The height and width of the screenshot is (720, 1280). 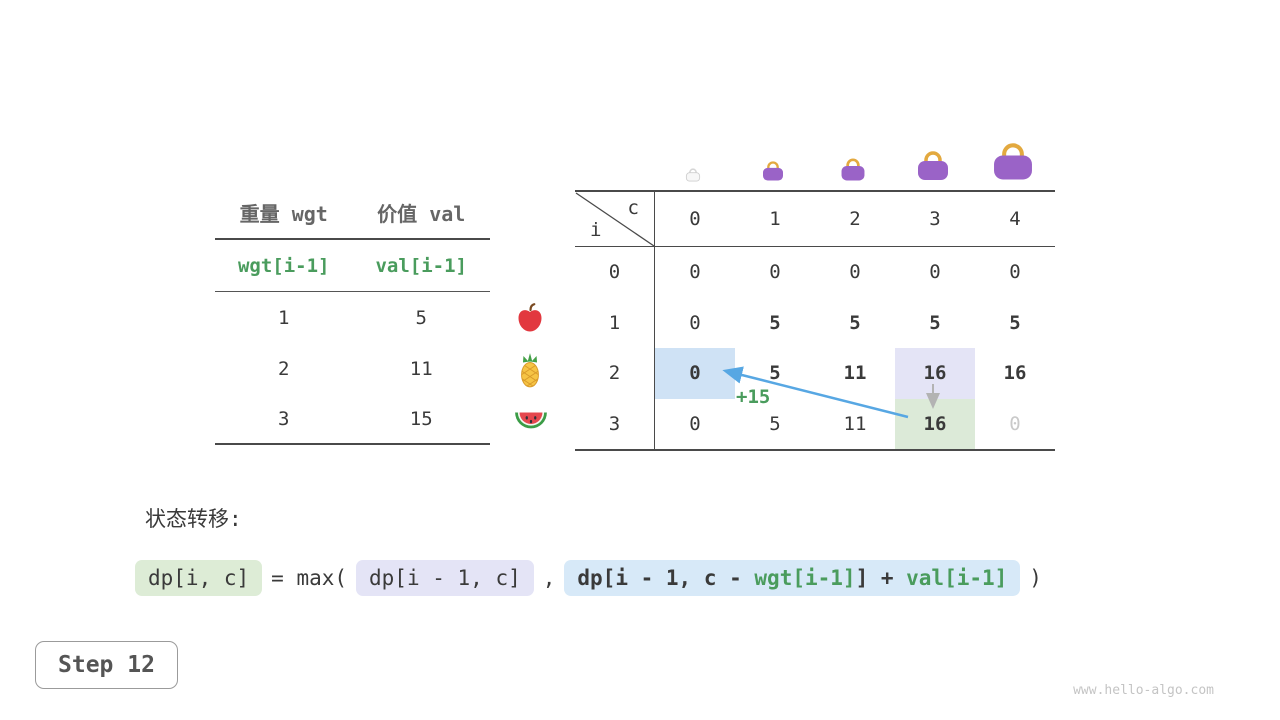 I want to click on state-transition-label: 状态转移:, so click(x=193, y=519).